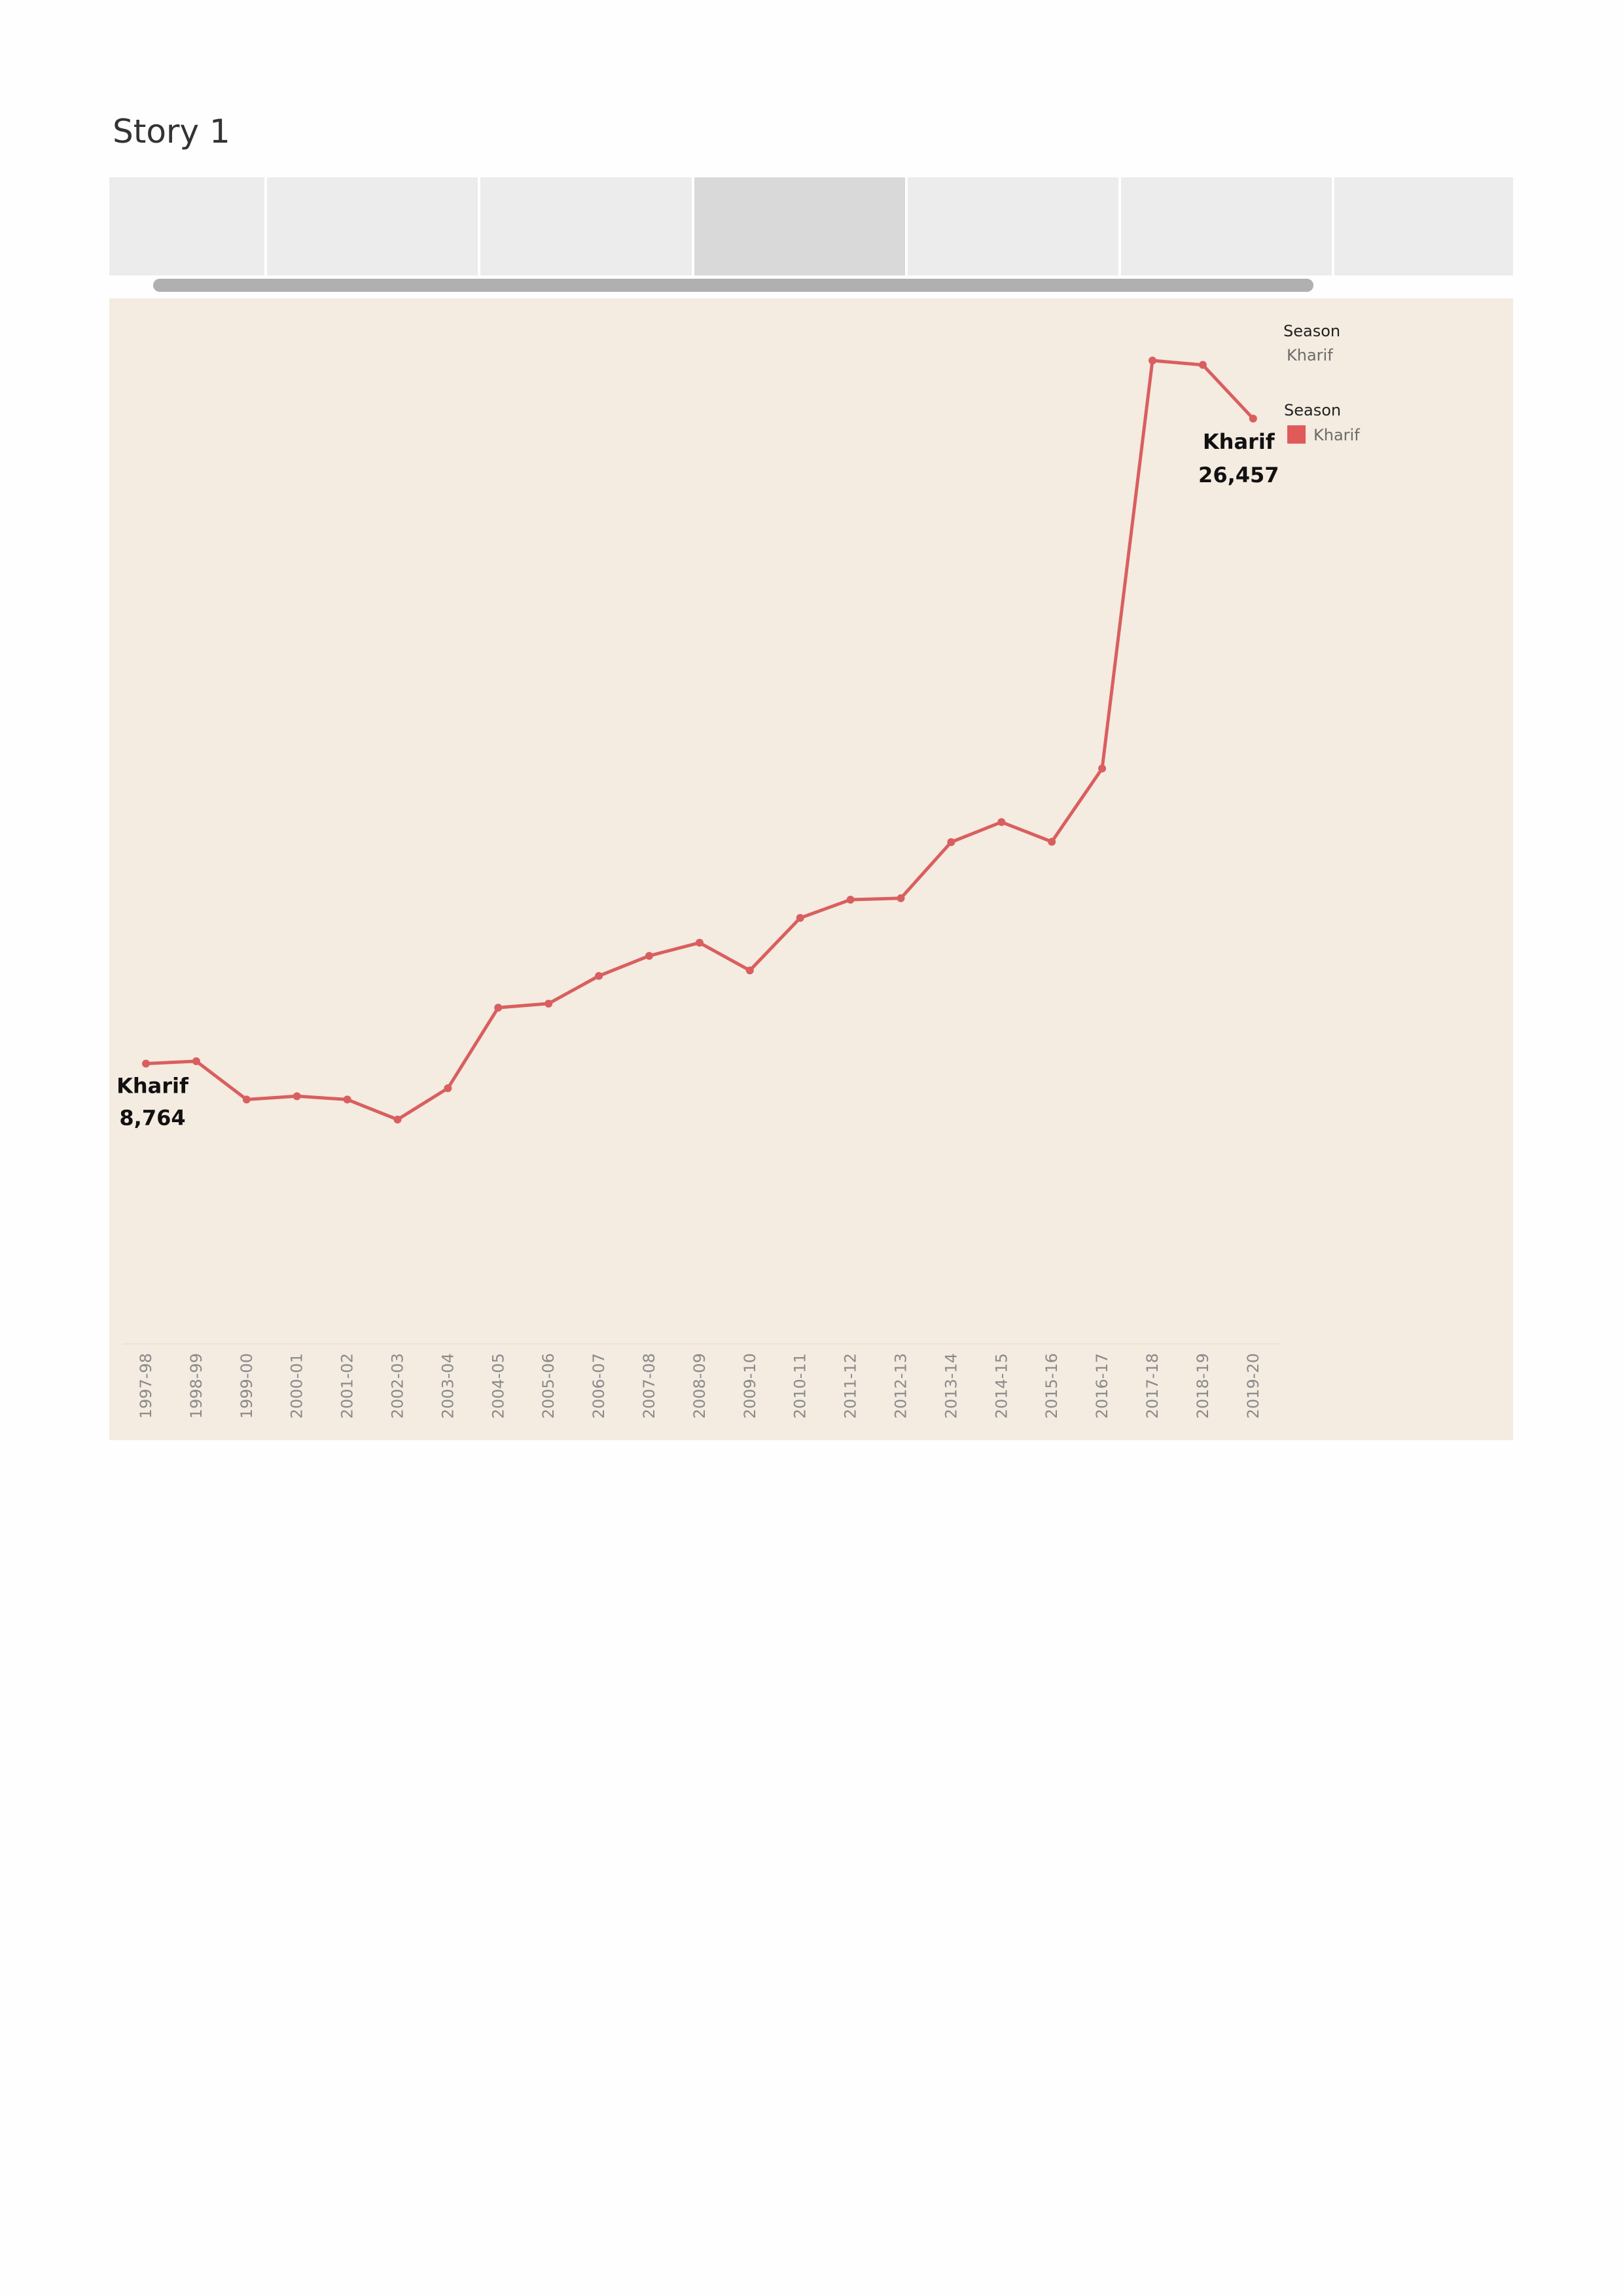 The height and width of the screenshot is (2296, 1623). What do you see at coordinates (951, 1386) in the screenshot?
I see `x-tick-label: 2013-14` at bounding box center [951, 1386].